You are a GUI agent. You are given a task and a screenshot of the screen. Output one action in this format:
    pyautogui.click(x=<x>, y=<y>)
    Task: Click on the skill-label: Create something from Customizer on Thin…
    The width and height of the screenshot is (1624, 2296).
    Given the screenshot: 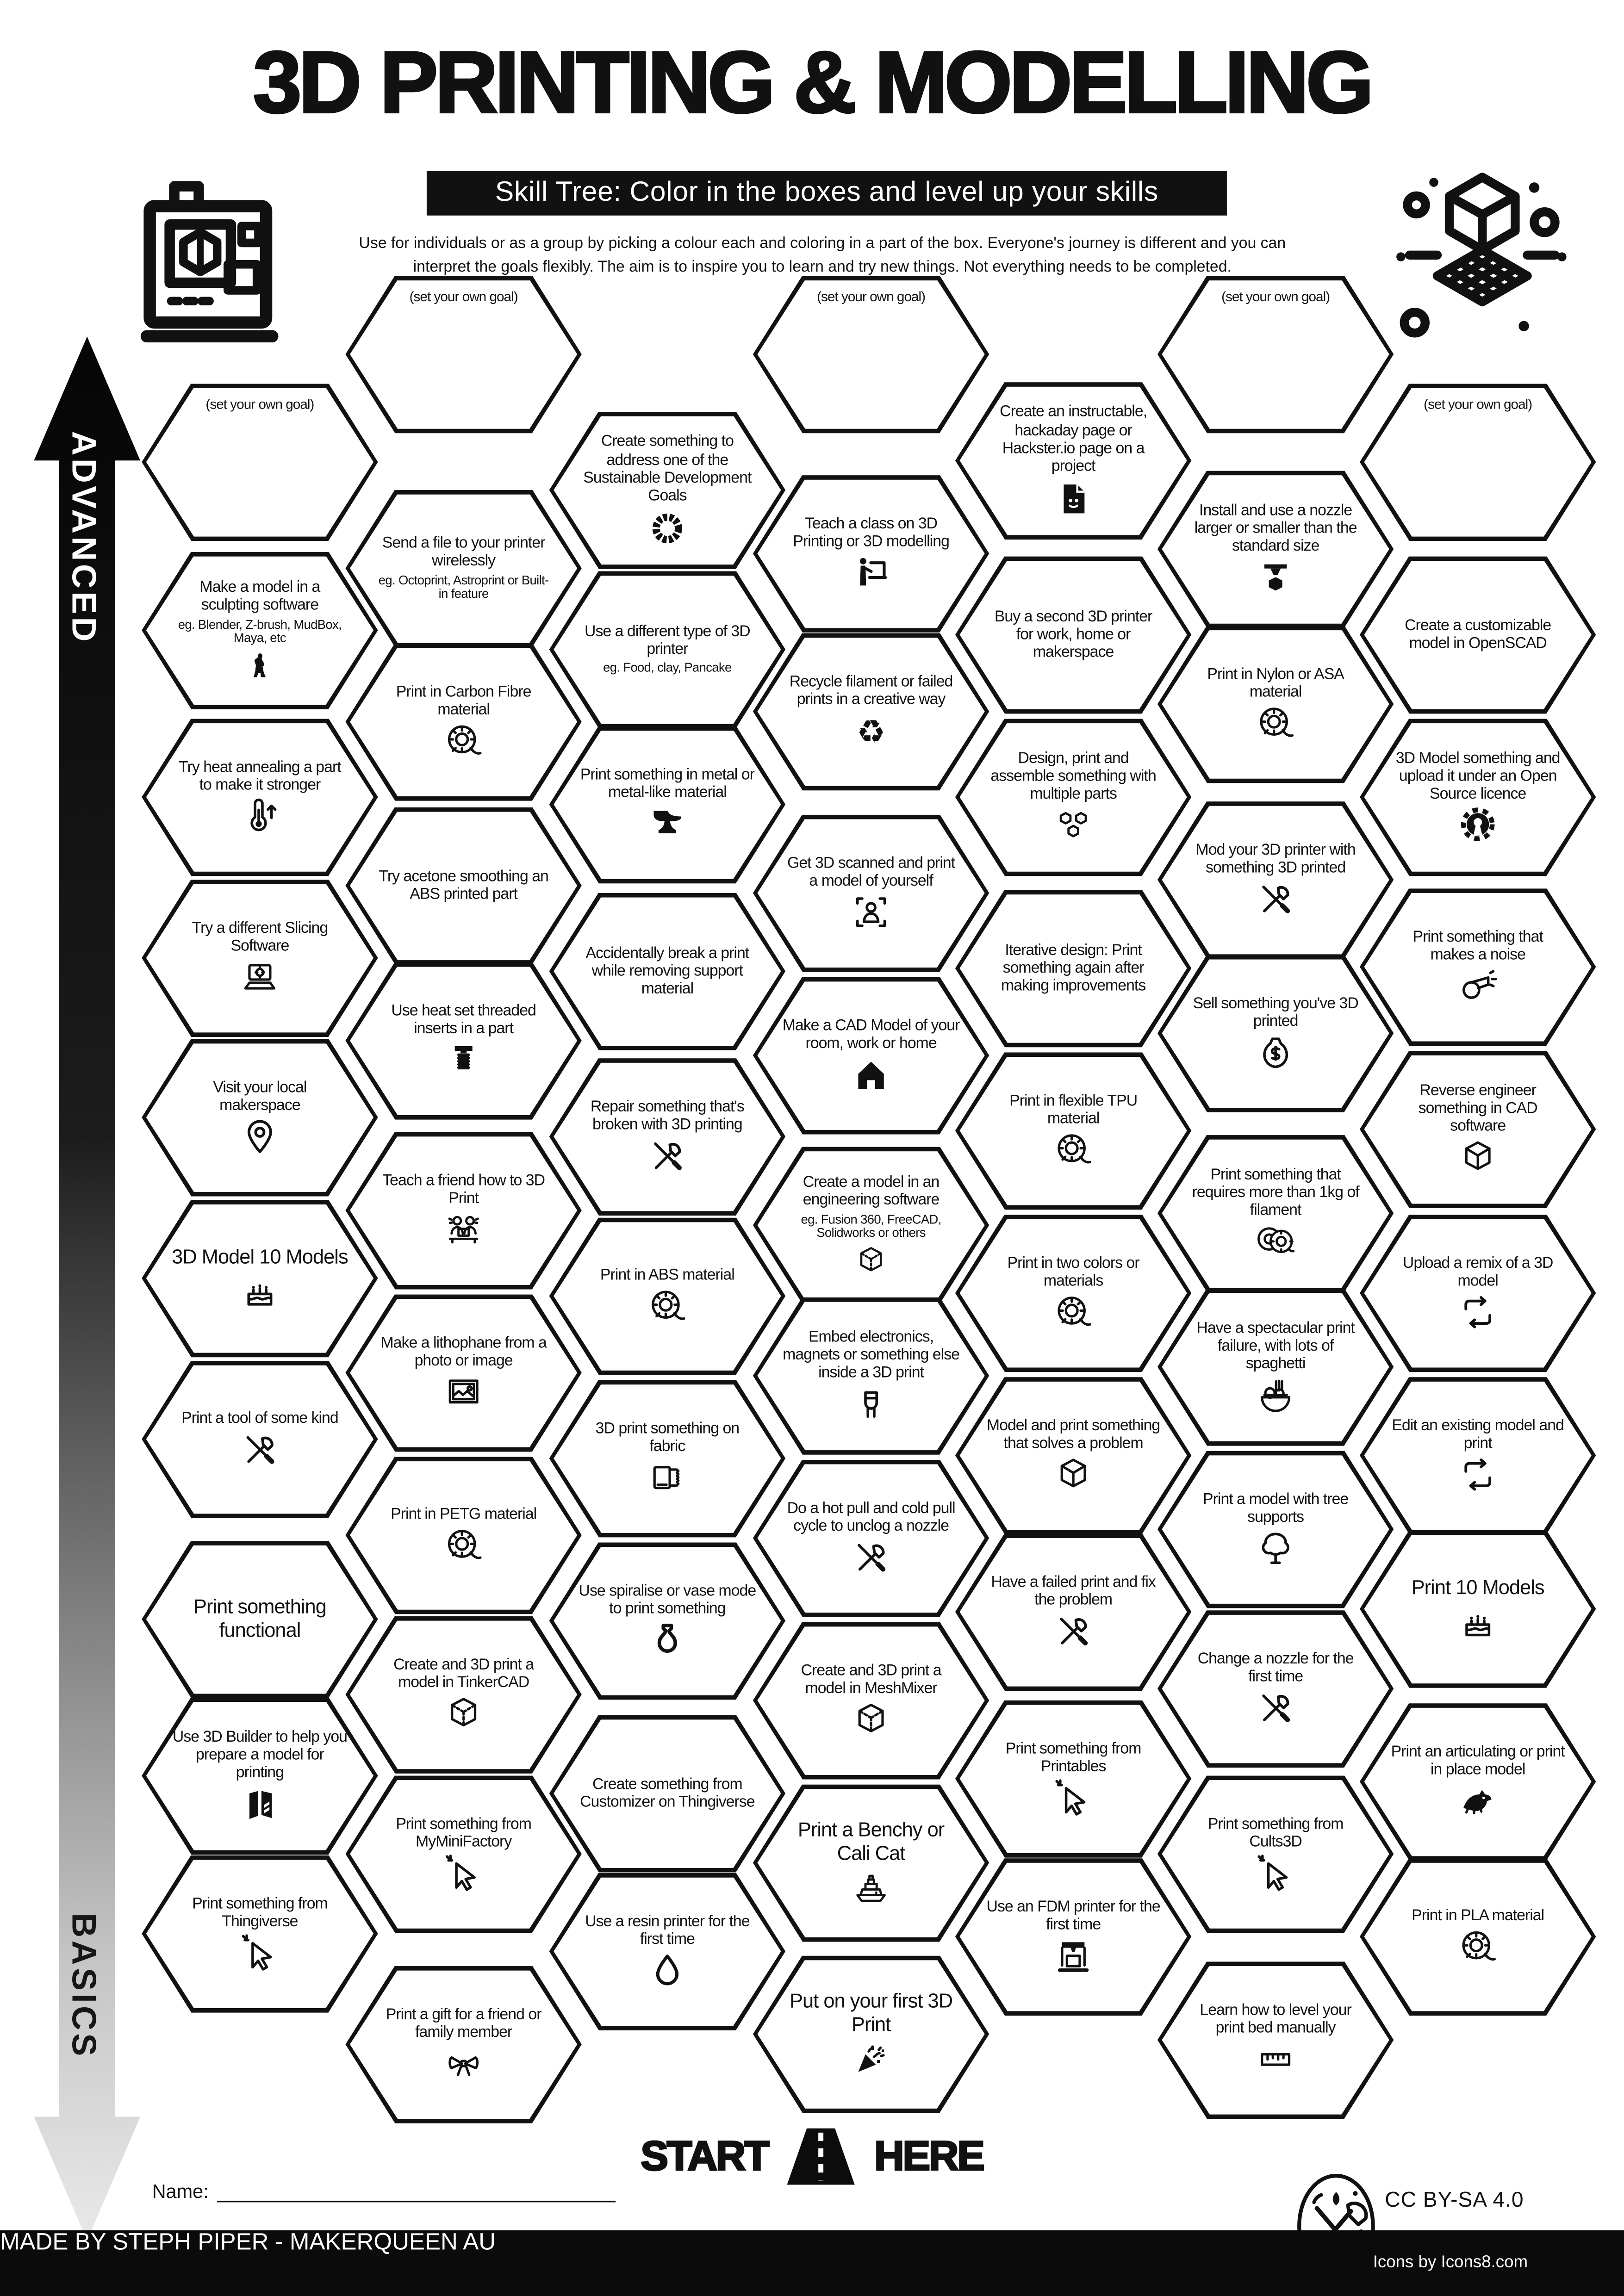 What is the action you would take?
    pyautogui.click(x=667, y=1794)
    